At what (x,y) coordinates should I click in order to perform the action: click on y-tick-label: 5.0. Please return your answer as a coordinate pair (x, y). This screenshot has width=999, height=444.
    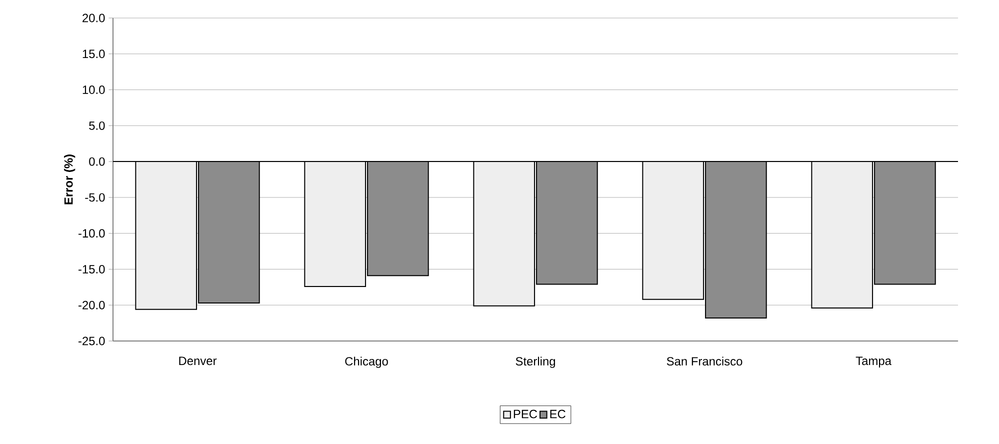
    Looking at the image, I should click on (97, 125).